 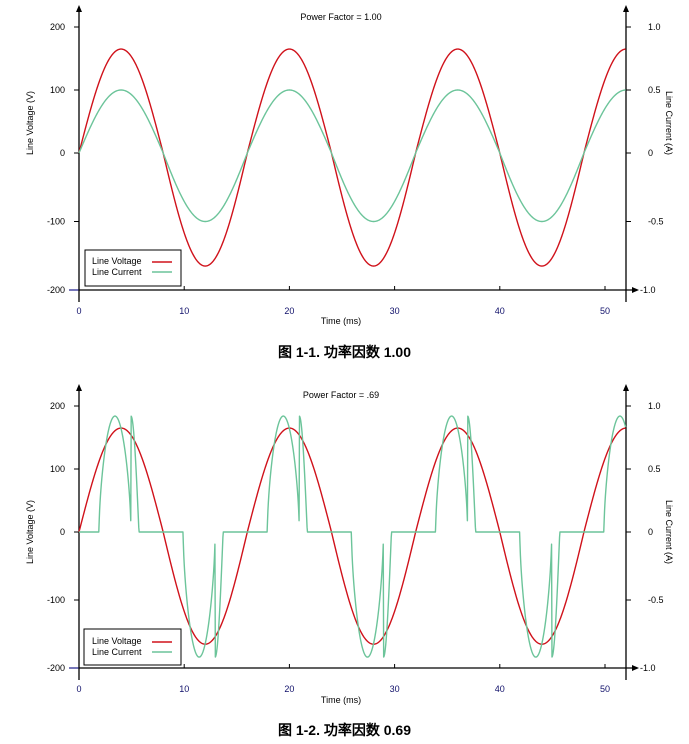 I want to click on chart-title: Power Factor = .69, so click(x=341, y=395).